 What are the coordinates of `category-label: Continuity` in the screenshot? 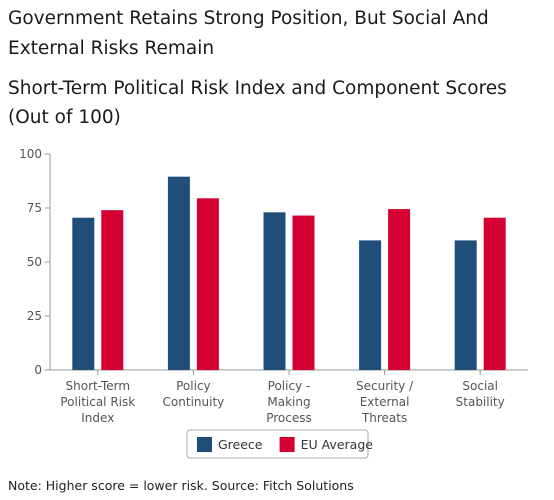 It's located at (194, 402).